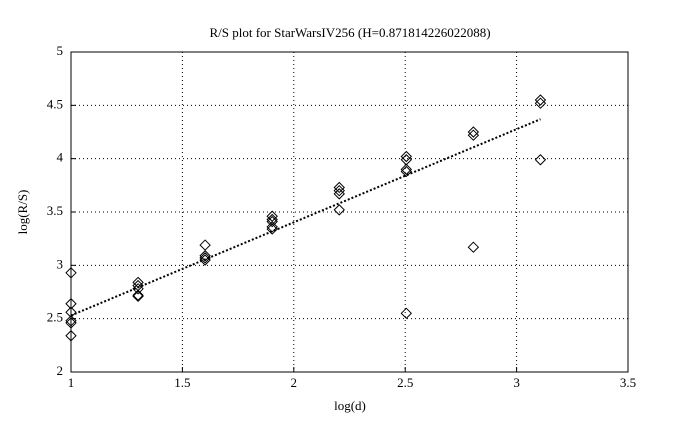  I want to click on y-tick-label: 4, so click(60, 157).